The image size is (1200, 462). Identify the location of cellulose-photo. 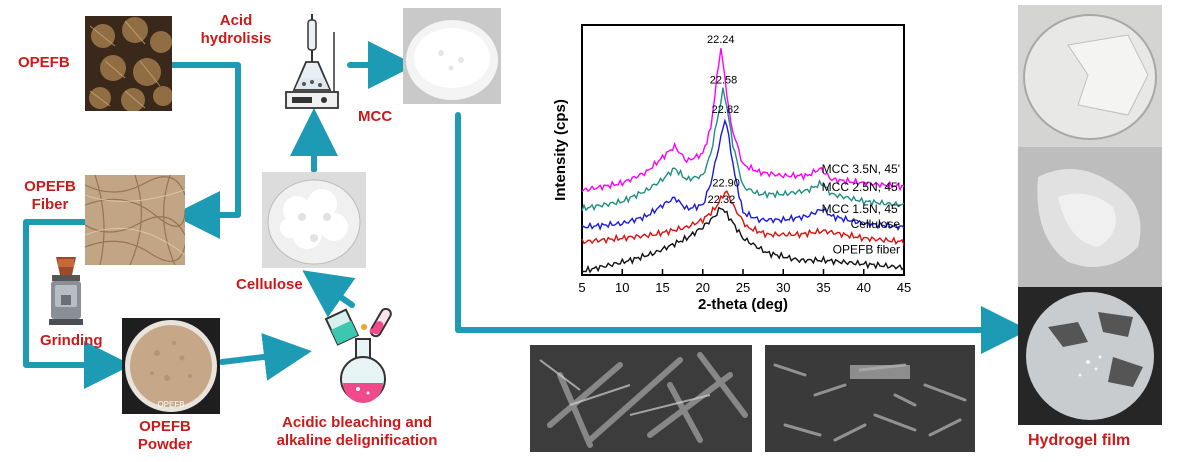
(314, 220).